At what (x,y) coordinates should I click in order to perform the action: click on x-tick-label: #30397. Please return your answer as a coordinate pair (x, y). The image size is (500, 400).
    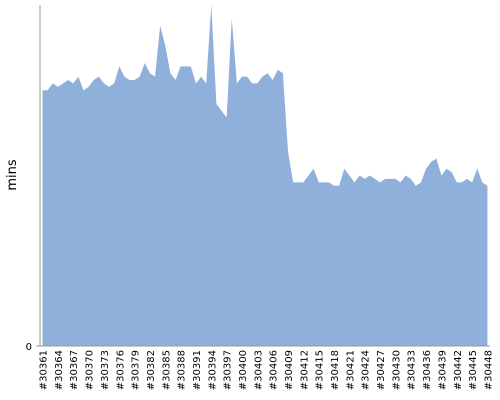
    Looking at the image, I should click on (228, 370).